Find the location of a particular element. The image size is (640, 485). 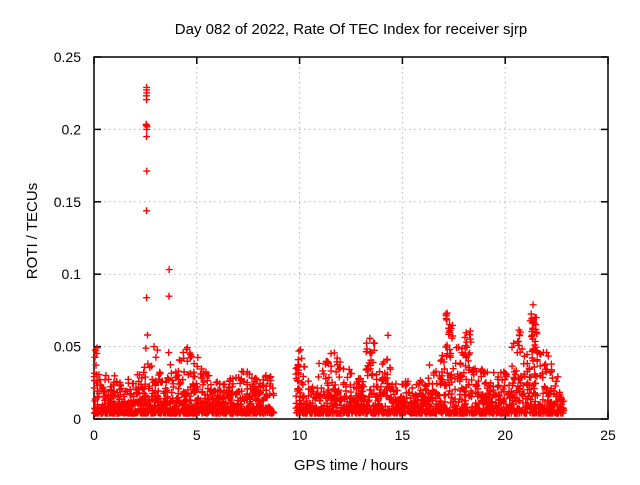

x-tick-label: 10 is located at coordinates (300, 435).